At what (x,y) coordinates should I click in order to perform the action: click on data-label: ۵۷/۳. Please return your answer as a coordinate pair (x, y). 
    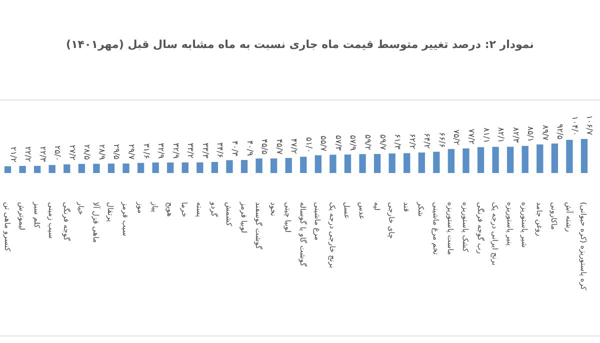
    Looking at the image, I should click on (338, 143).